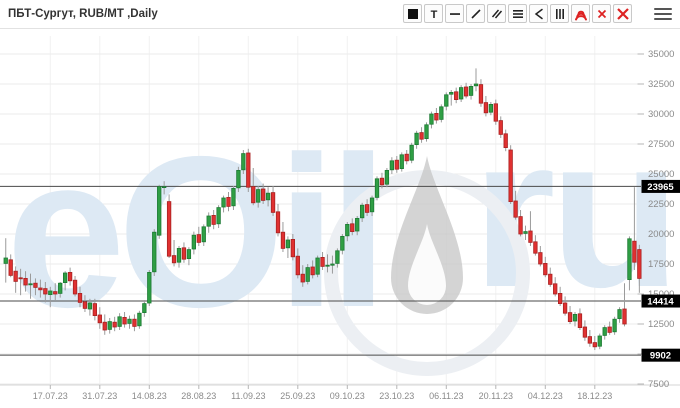 This screenshot has width=680, height=408. Describe the element at coordinates (661, 204) in the screenshot. I see `y-axis-label: 22500` at that location.